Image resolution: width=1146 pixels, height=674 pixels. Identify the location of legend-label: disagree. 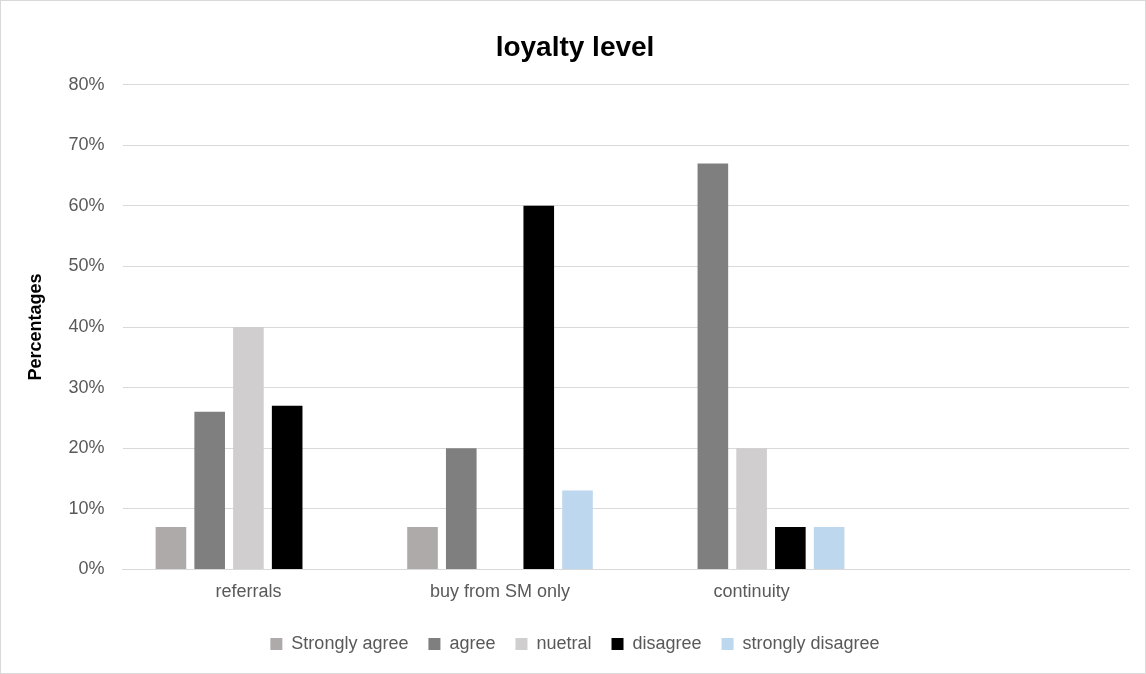
(667, 642).